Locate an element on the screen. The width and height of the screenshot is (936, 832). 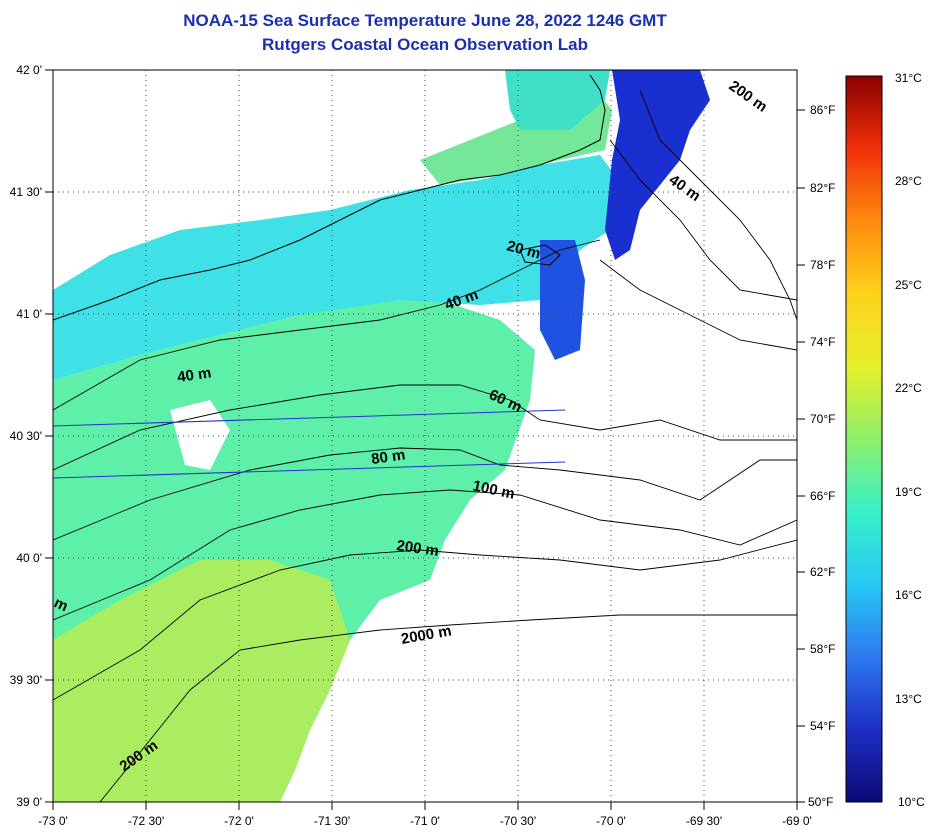
lat-label: 40 0' is located at coordinates (29, 558).